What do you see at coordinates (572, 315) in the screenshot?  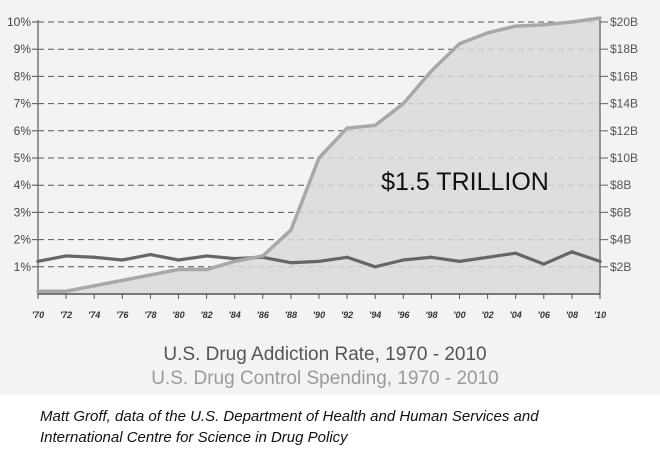 I see `x-tick-label: '08` at bounding box center [572, 315].